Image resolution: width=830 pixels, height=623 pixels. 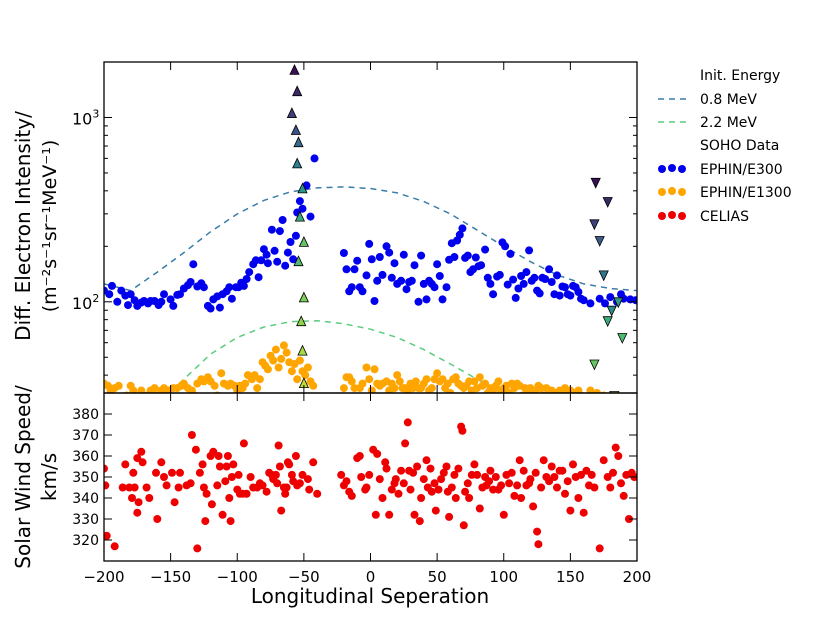 I want to click on top-y-axis-label-line2: (m⁻²s⁻¹sr⁻¹MeV⁻¹), so click(x=50, y=226).